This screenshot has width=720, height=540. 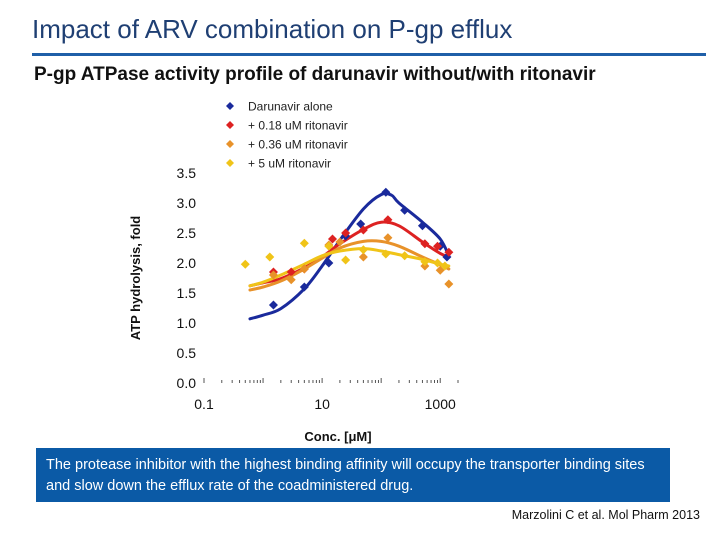 What do you see at coordinates (290, 107) in the screenshot?
I see `legend-label: Darunavir alone` at bounding box center [290, 107].